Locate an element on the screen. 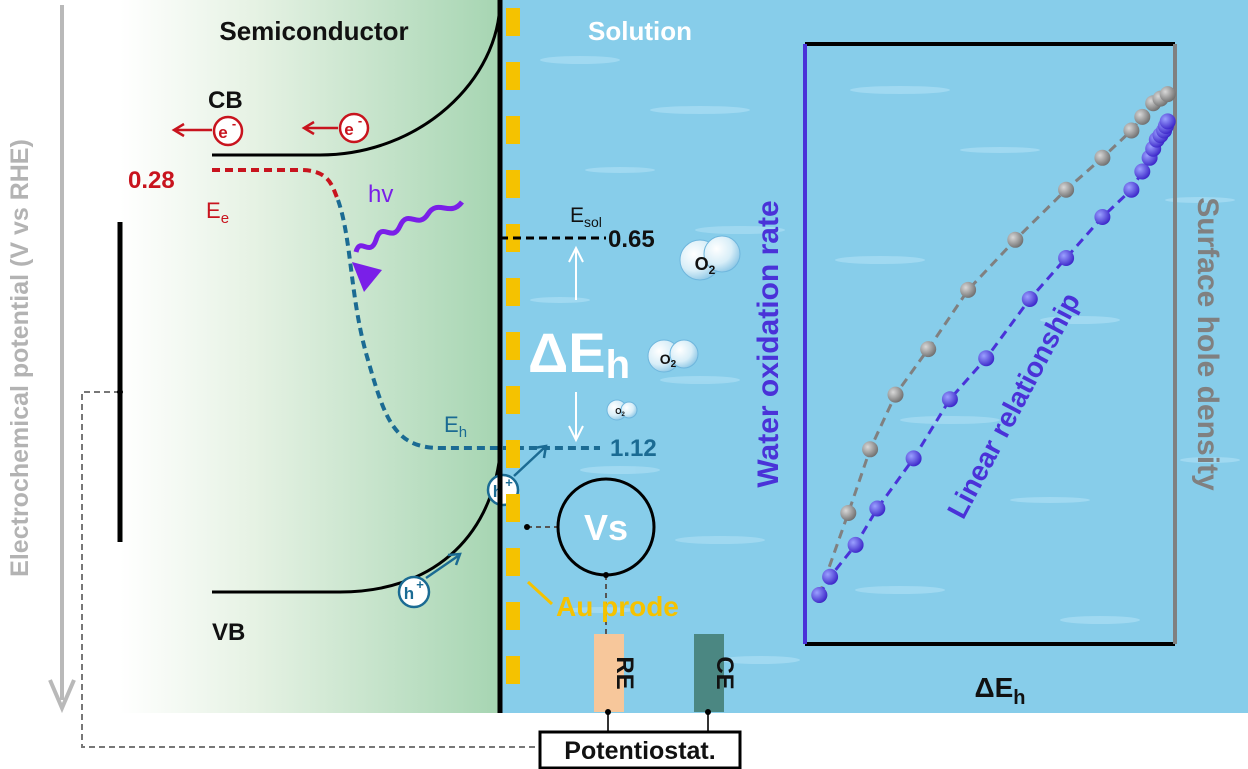  hole-icon is located at coordinates (414, 592).